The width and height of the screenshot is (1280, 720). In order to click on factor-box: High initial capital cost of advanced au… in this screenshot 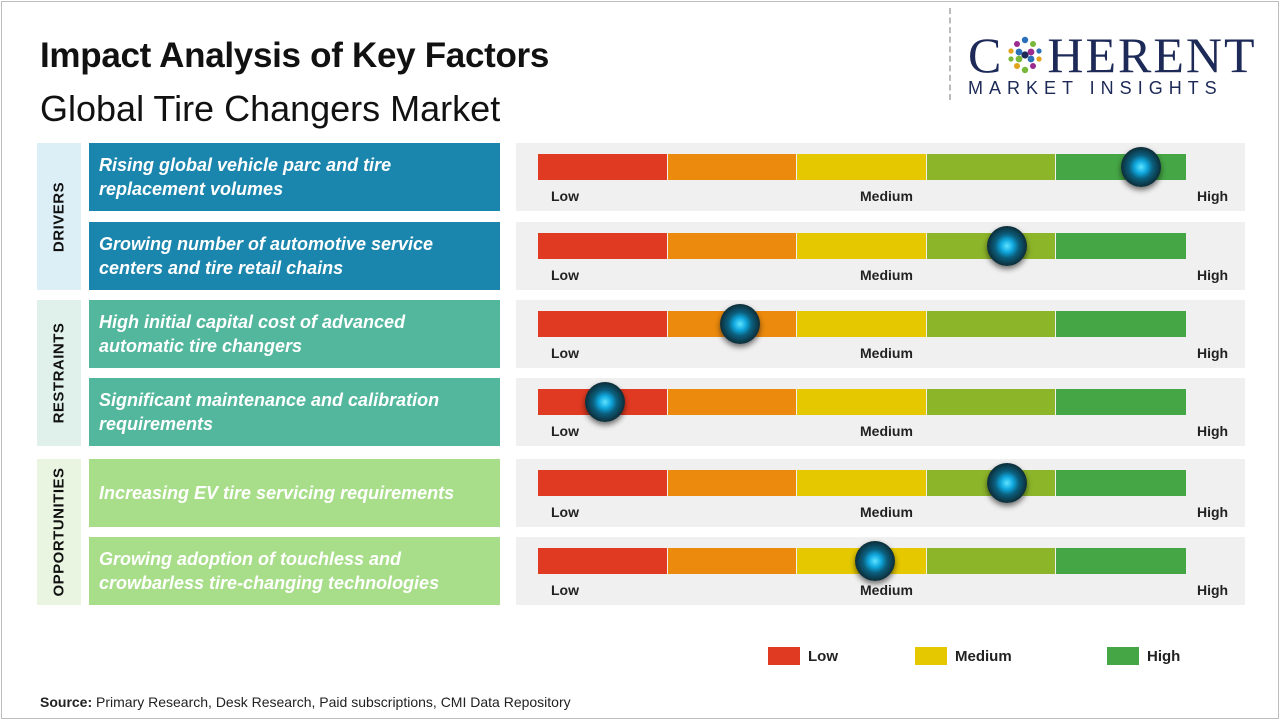, I will do `click(294, 334)`.